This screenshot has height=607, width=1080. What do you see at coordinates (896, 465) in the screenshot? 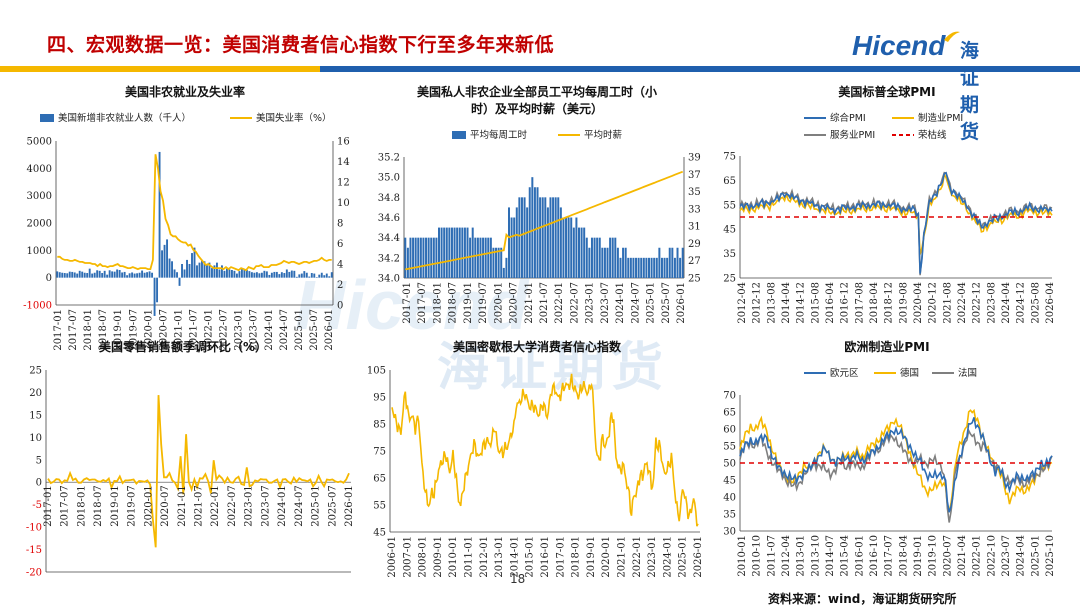
I see `eurozone-pmi-line` at bounding box center [896, 465].